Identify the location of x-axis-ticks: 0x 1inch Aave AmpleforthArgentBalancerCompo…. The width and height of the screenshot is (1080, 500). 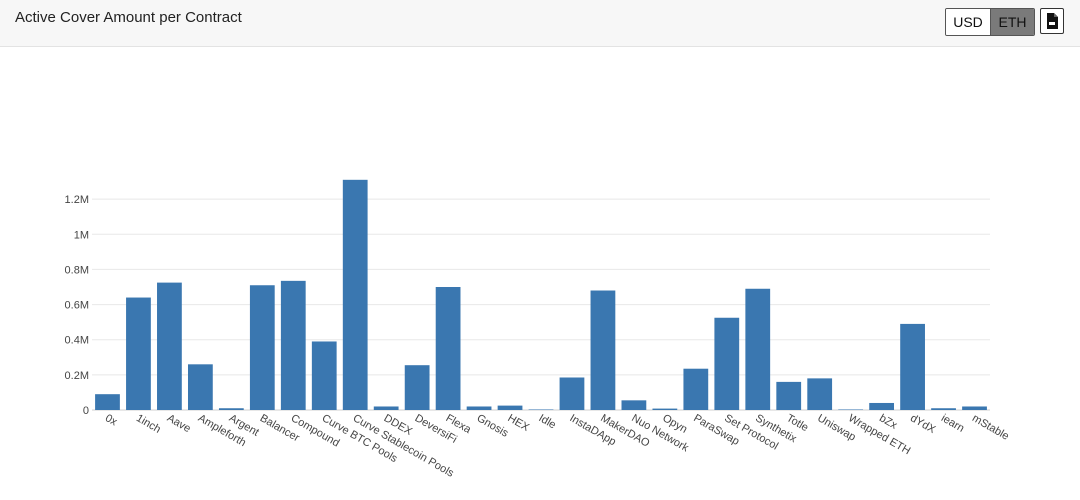
(557, 446).